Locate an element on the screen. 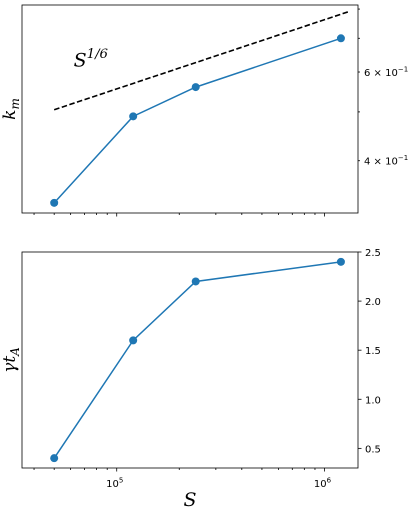  x-axis-label: S is located at coordinates (189, 499).